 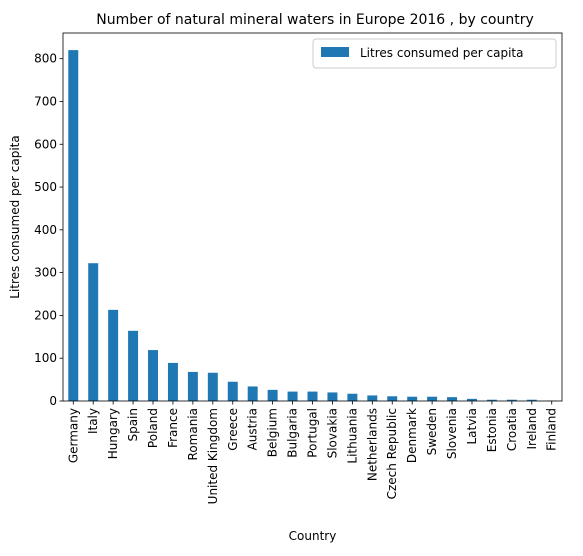 I want to click on y-tick-label: 300, so click(x=45, y=273).